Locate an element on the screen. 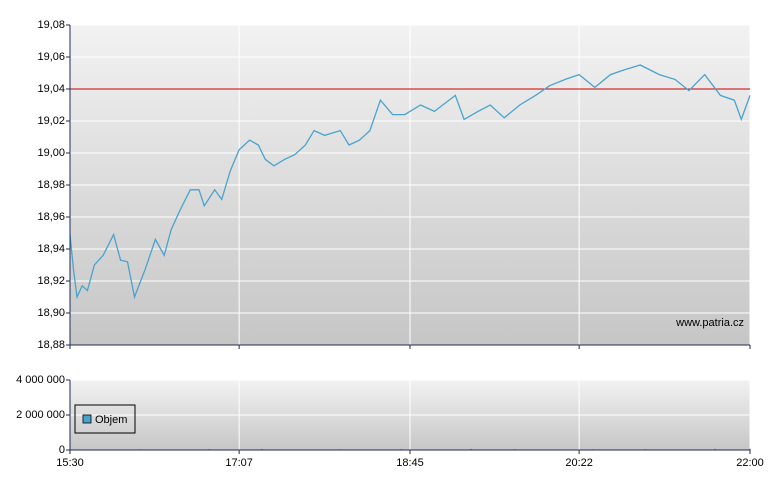  legend: Objem is located at coordinates (105, 419).